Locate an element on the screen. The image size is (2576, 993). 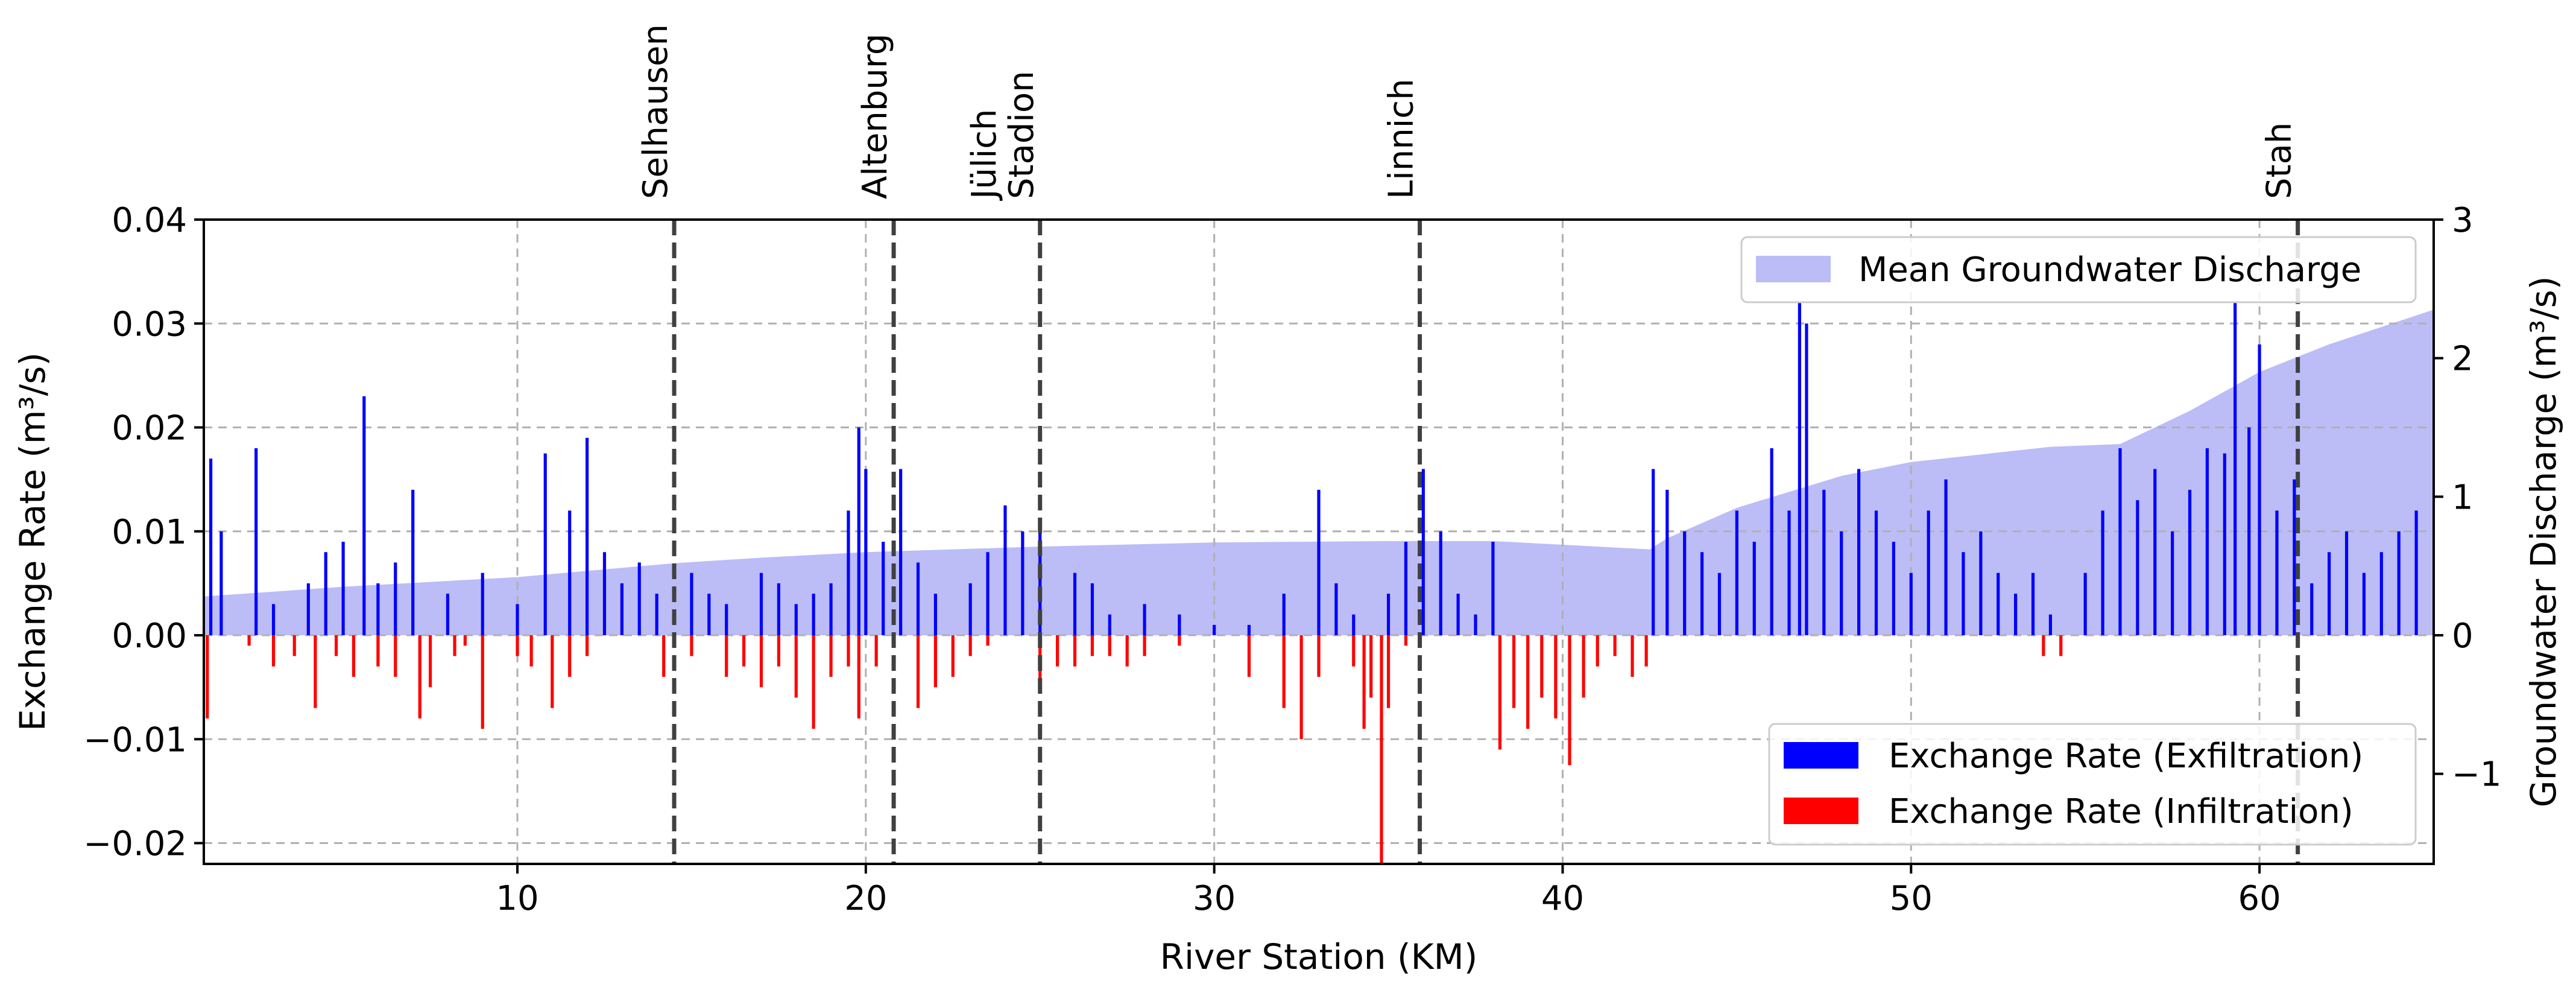
station-label: Jülich is located at coordinates (984, 155).